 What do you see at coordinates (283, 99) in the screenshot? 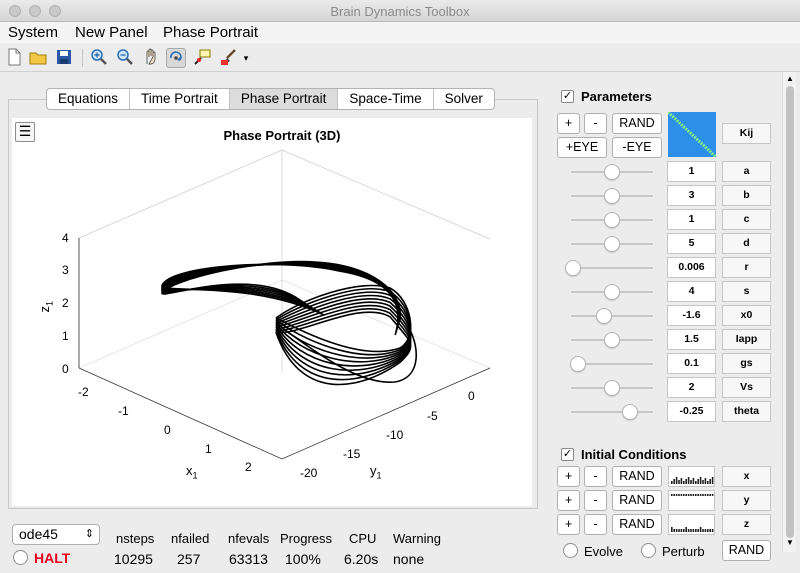
I see `tab-phase-portrait: Phase Portrait` at bounding box center [283, 99].